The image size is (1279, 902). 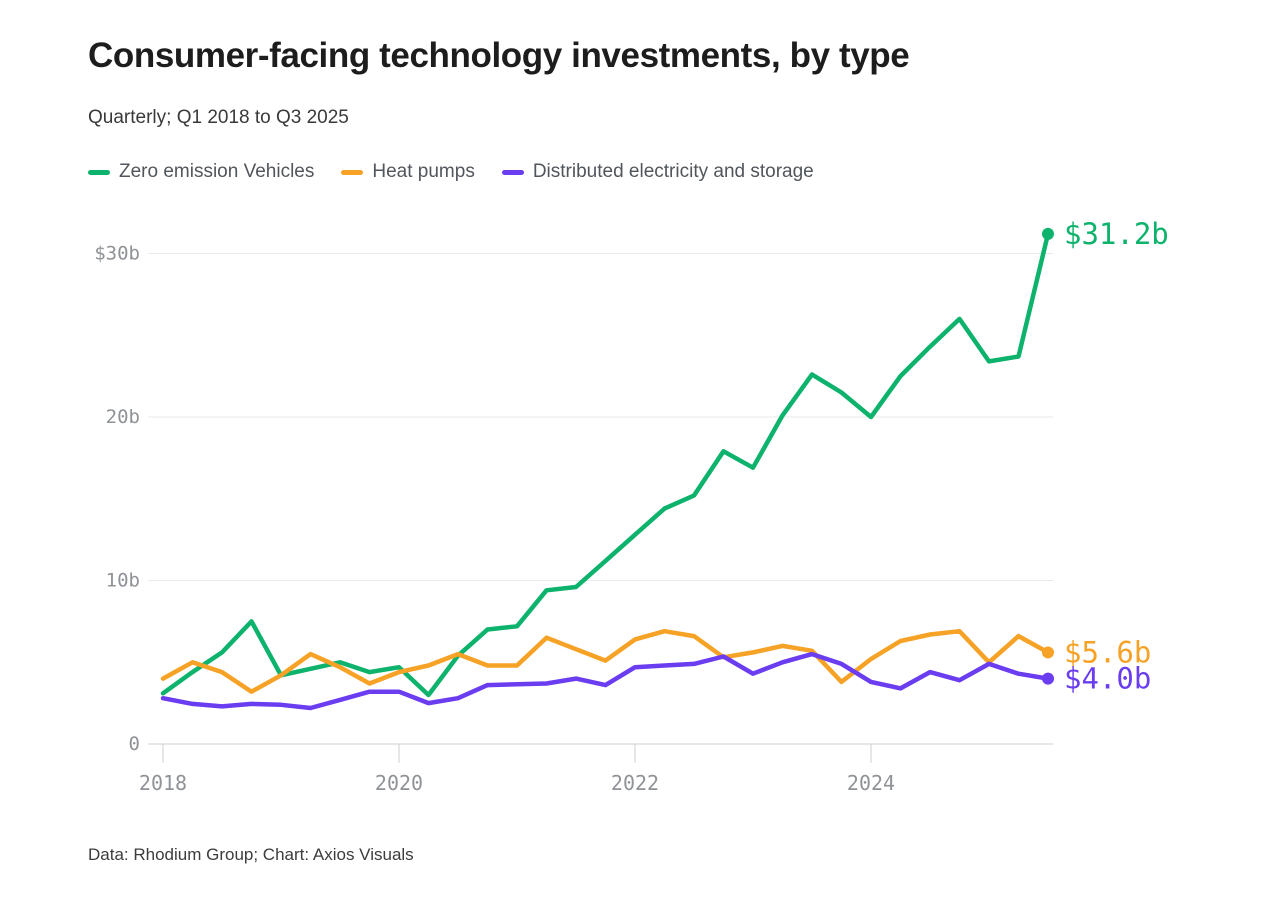 What do you see at coordinates (163, 783) in the screenshot?
I see `x-tick-label: 2018` at bounding box center [163, 783].